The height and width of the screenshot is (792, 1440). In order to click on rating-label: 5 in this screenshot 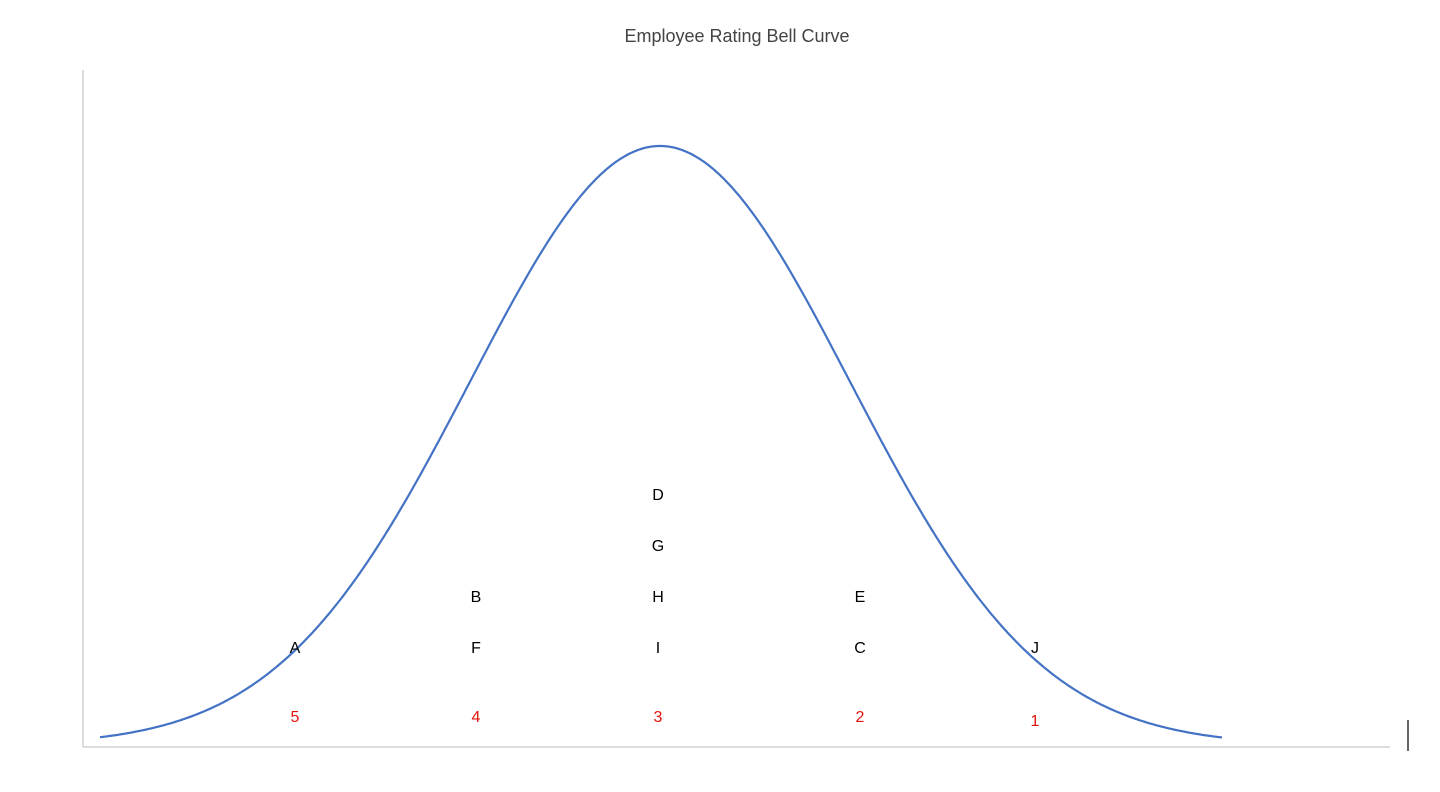, I will do `click(295, 717)`.